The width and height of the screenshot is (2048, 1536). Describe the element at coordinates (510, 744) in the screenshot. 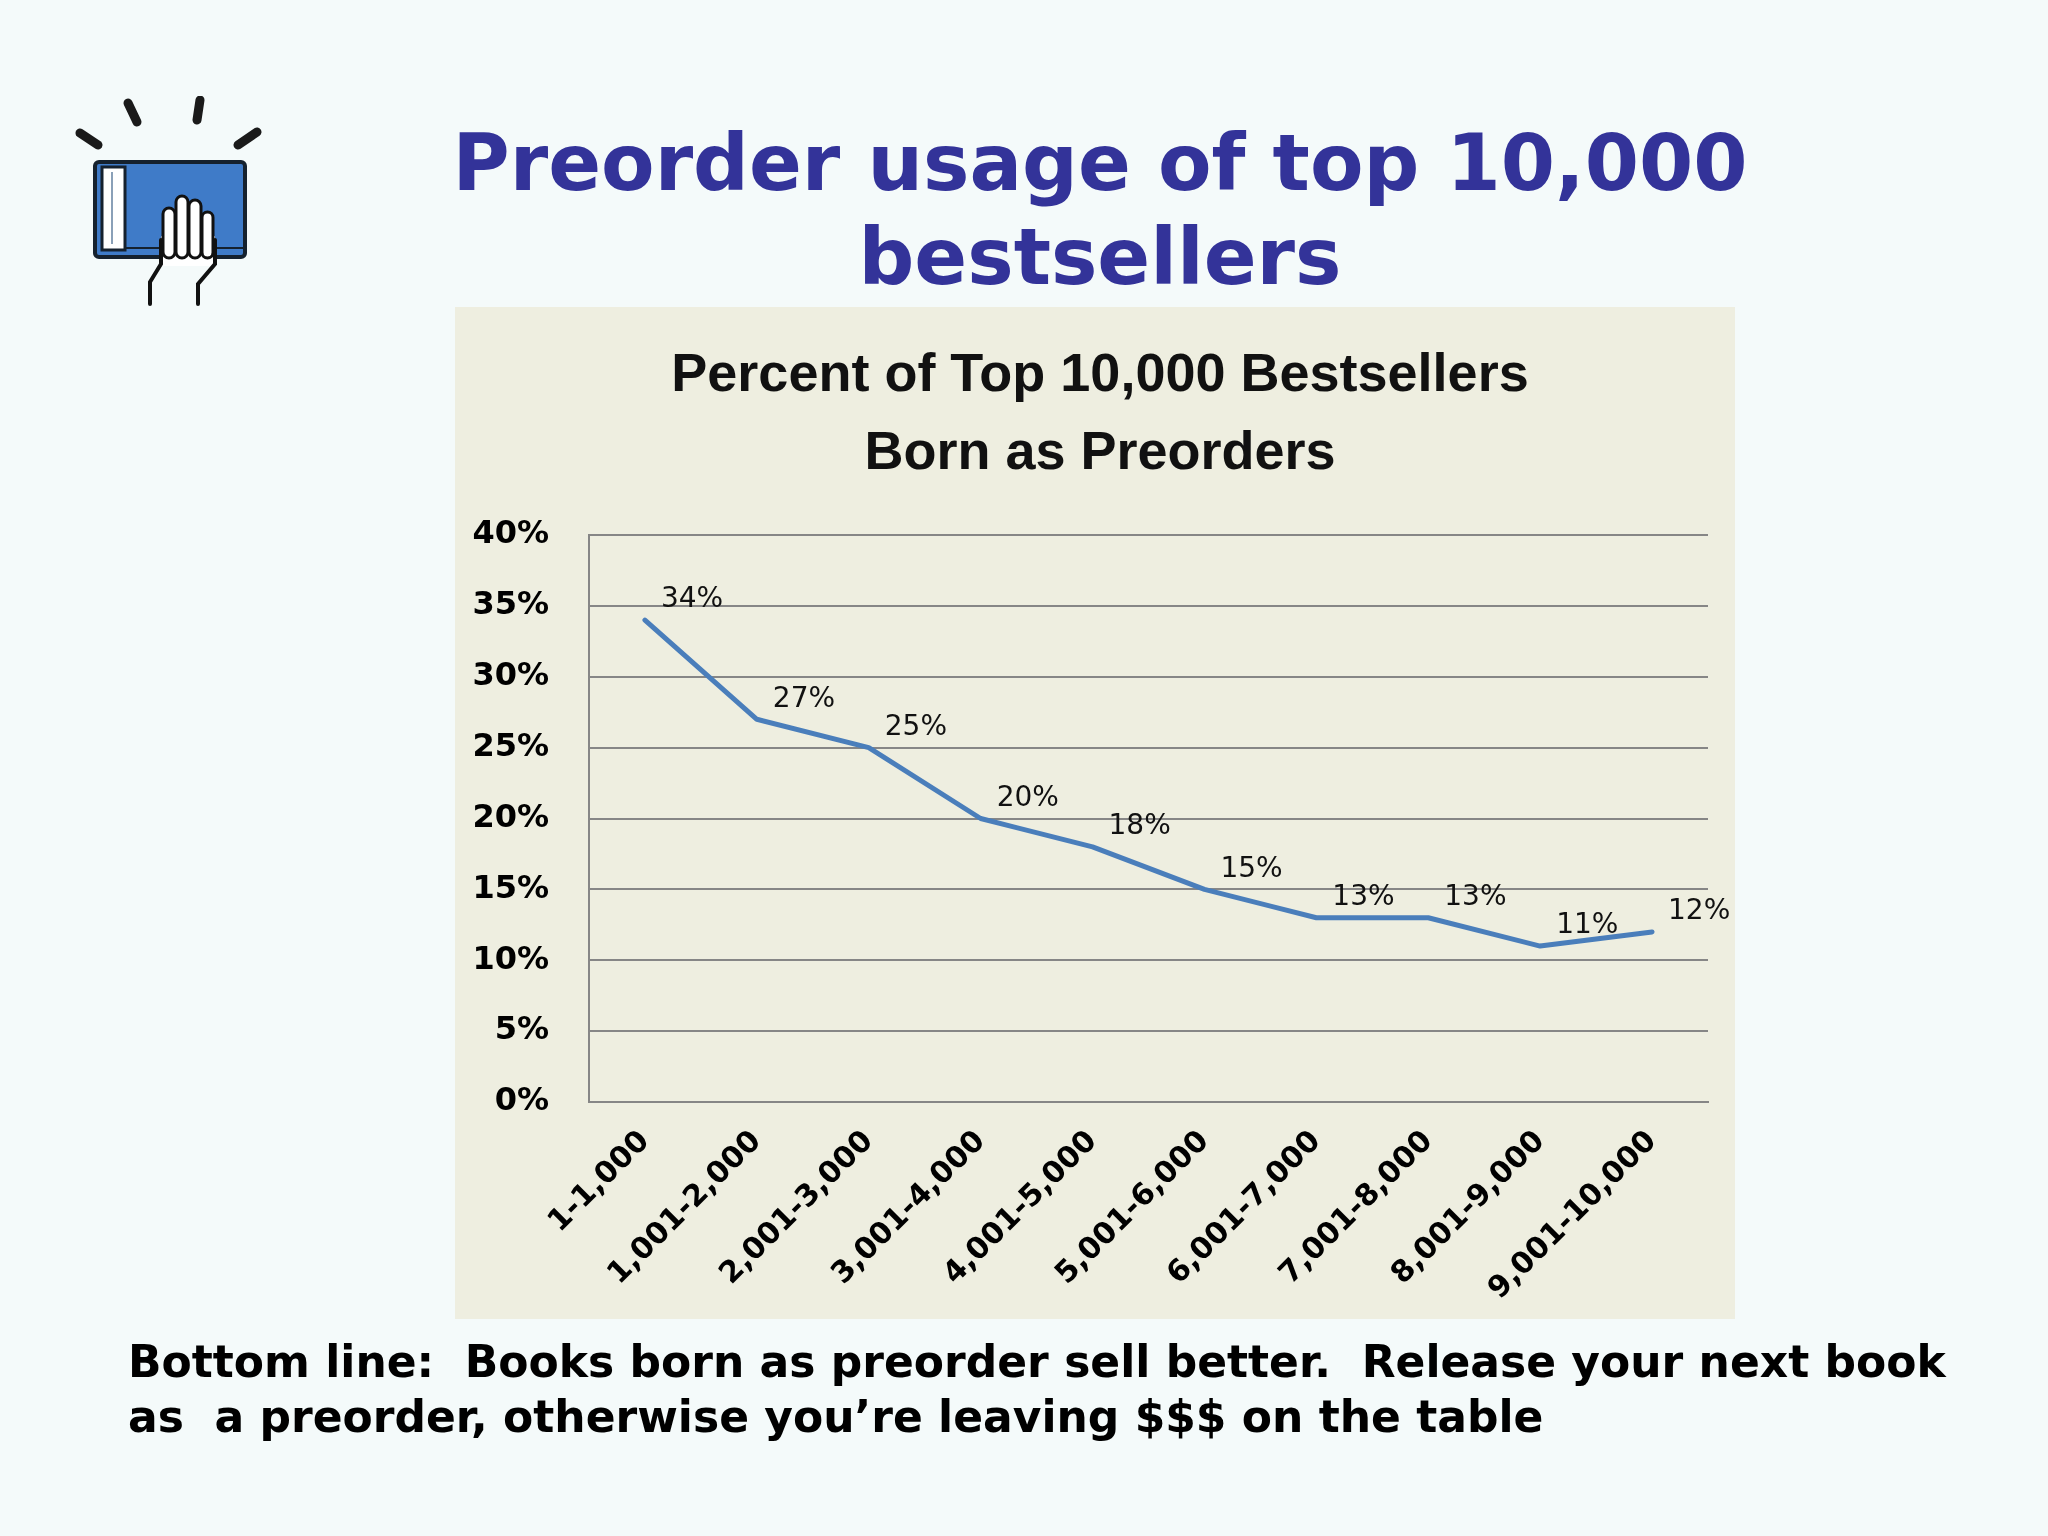

I see `y-tick-label: 25%` at that location.